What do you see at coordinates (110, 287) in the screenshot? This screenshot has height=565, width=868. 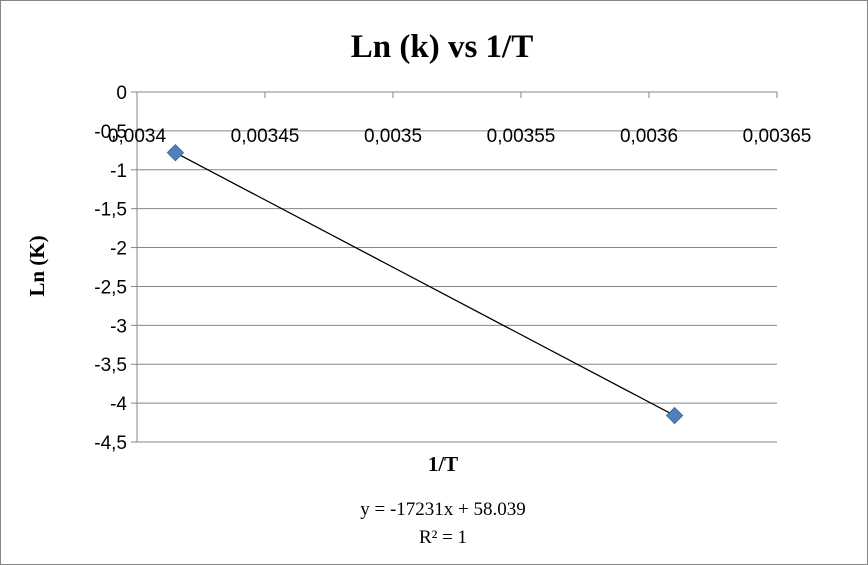 I see `y-tick-label: -2,5` at bounding box center [110, 287].